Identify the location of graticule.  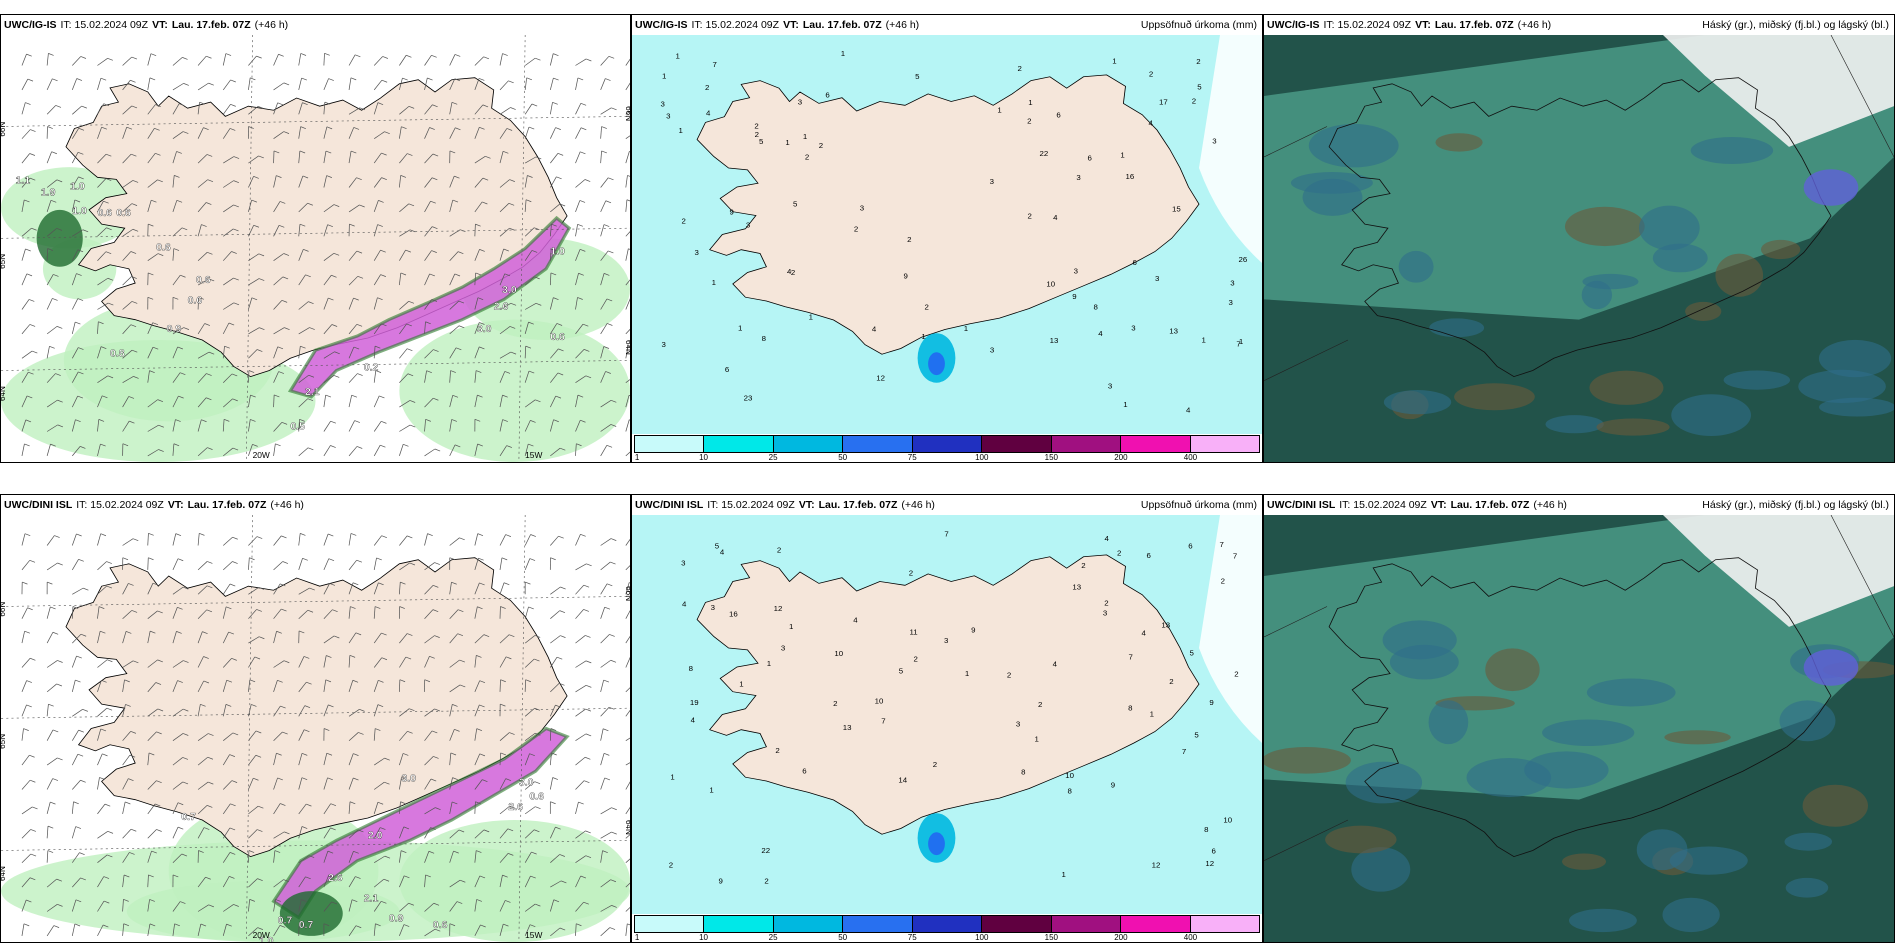
(315, 248).